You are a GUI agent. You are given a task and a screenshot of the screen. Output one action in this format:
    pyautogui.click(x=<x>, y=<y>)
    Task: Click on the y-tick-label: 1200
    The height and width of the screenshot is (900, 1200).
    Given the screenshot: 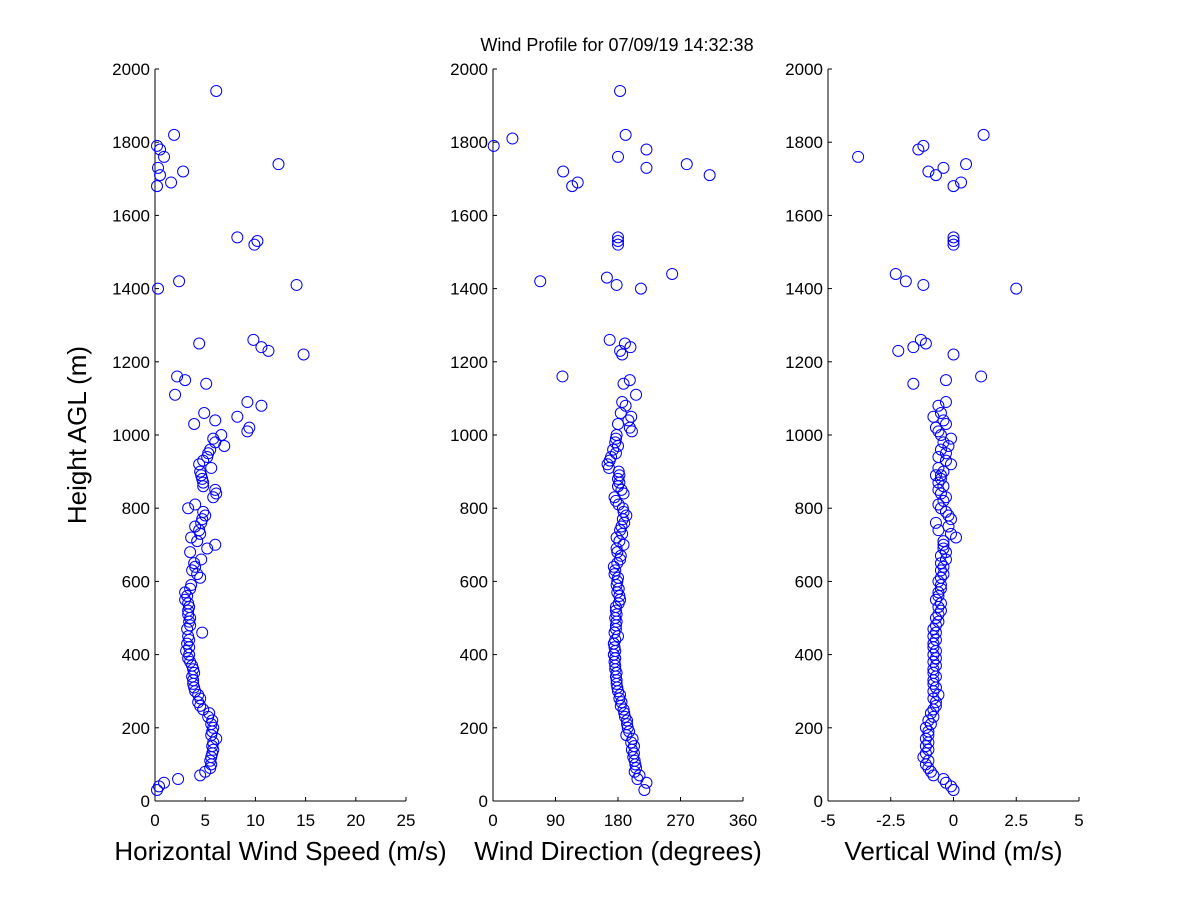 What is the action you would take?
    pyautogui.click(x=469, y=362)
    